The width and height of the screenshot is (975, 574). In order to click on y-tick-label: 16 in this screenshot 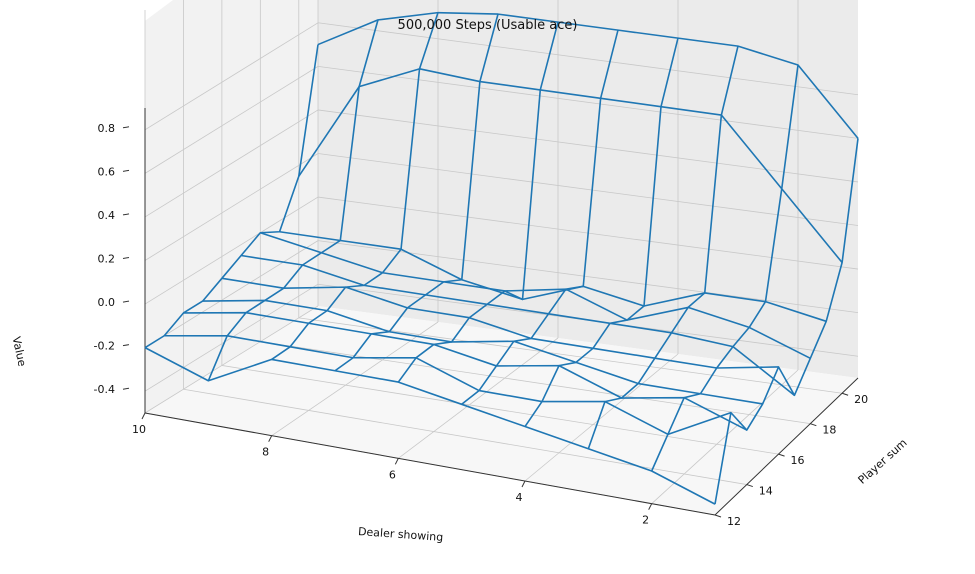, I will do `click(798, 460)`.